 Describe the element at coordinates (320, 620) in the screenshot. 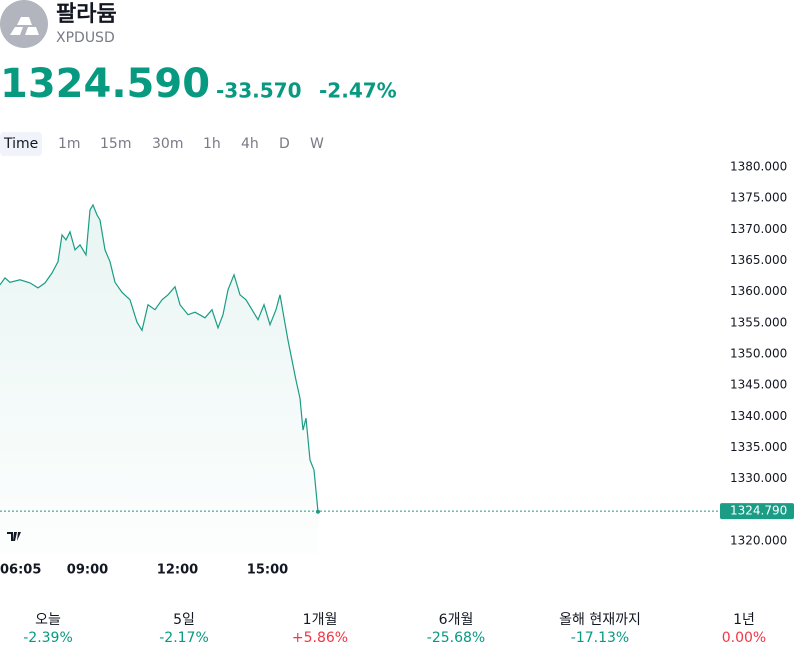

I see `period-label: 1개월` at that location.